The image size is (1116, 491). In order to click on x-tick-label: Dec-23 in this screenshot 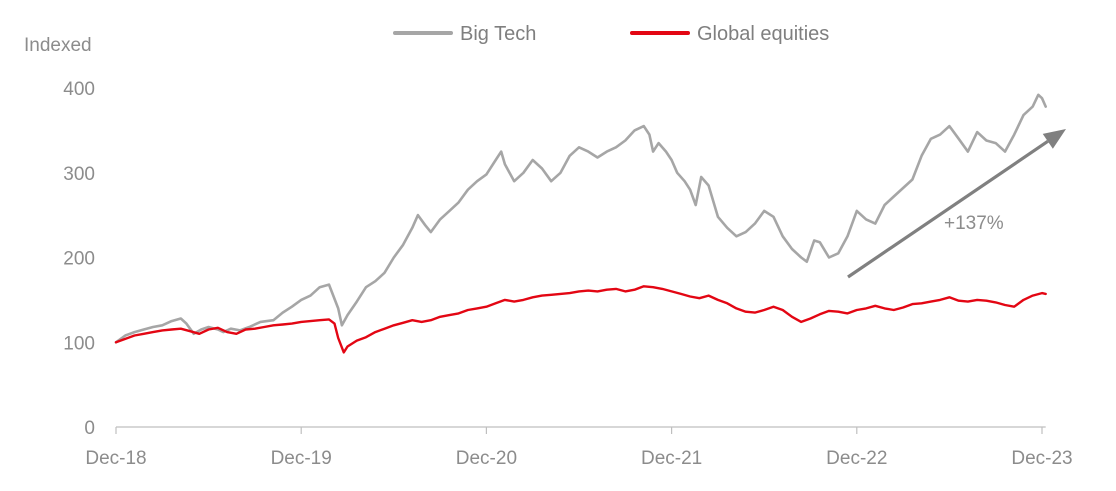, I will do `click(1041, 458)`.